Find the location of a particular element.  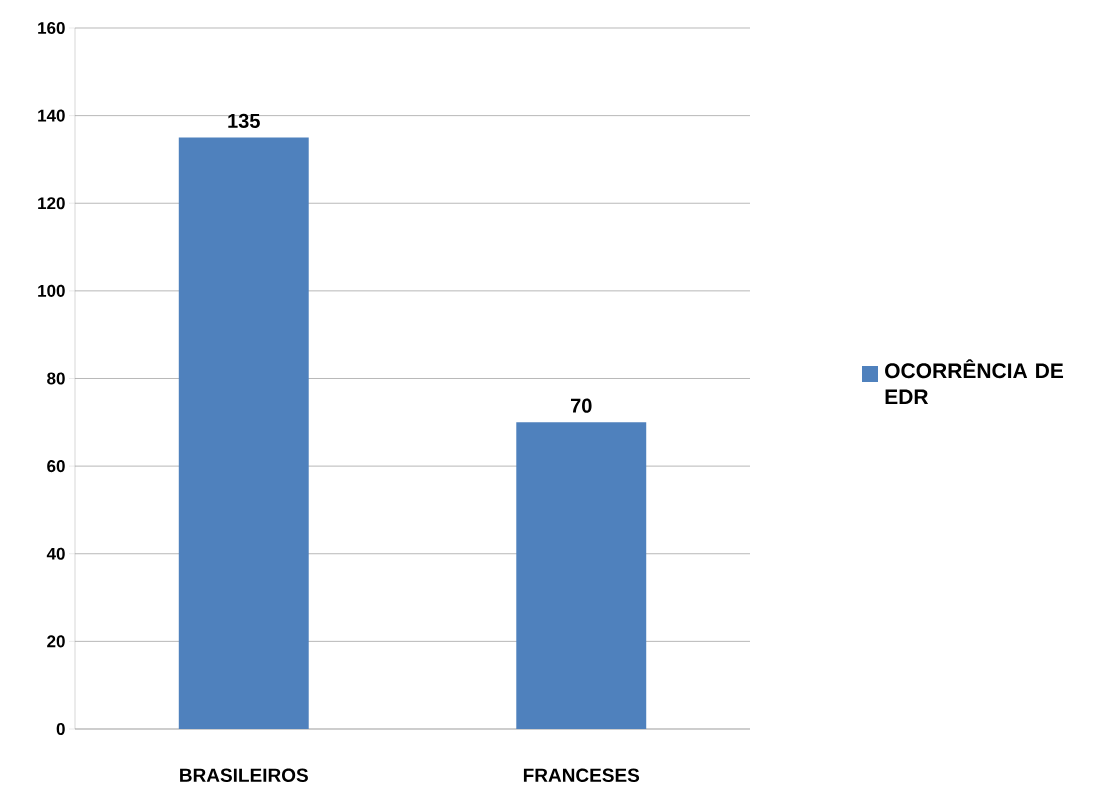

data-label: 135 is located at coordinates (244, 120).